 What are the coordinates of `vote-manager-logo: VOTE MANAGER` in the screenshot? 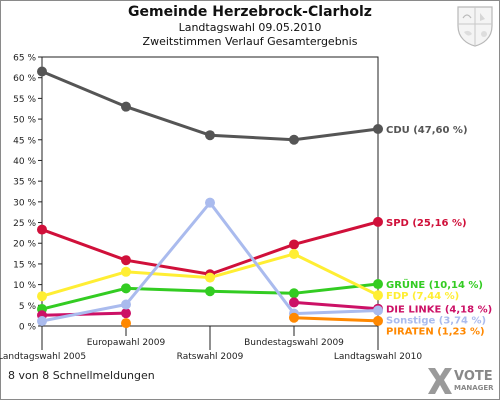 It's located at (461, 381).